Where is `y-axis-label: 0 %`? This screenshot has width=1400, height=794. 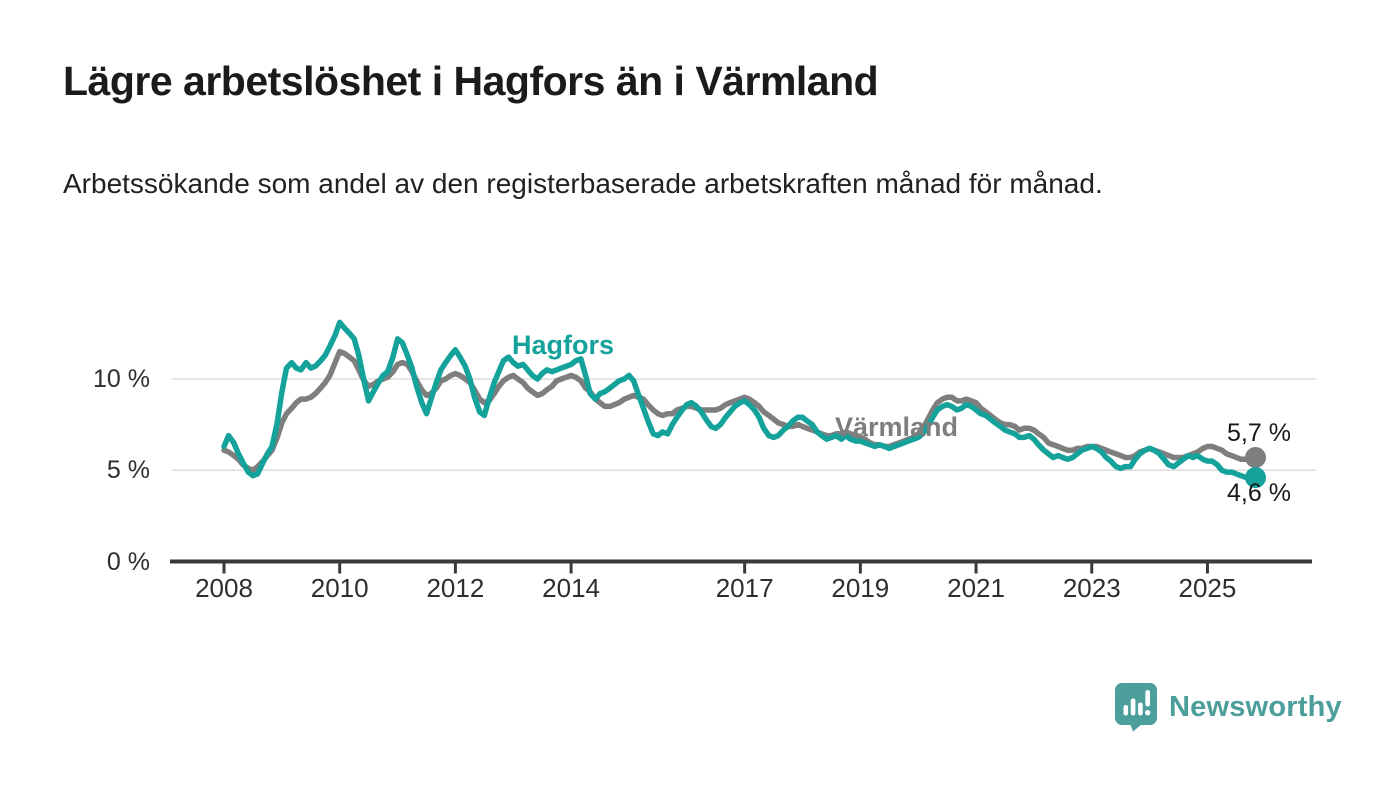 y-axis-label: 0 % is located at coordinates (128, 561).